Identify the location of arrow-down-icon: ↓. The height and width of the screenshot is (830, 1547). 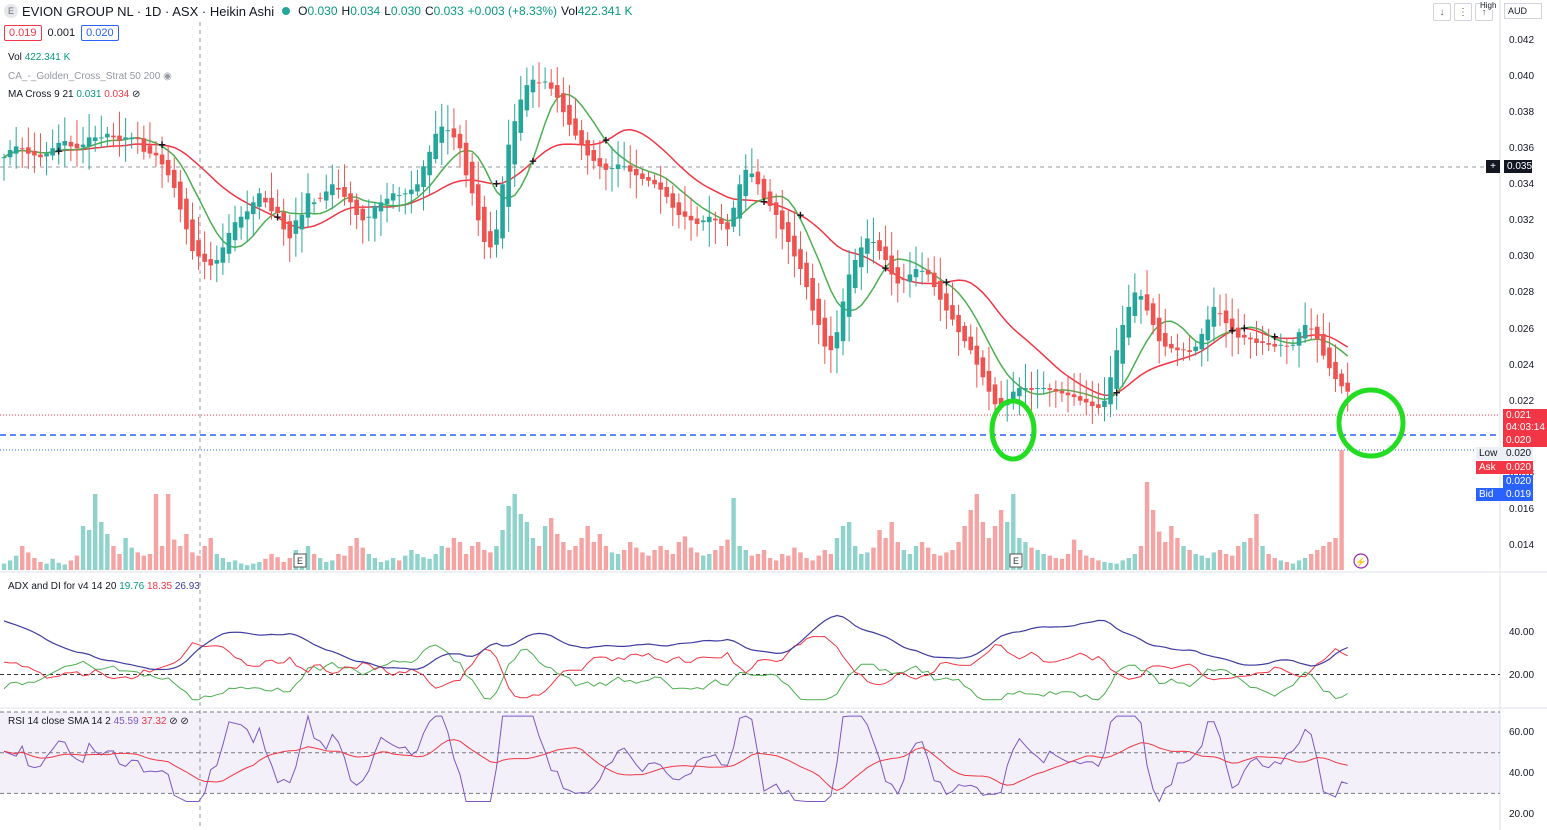
(1442, 12).